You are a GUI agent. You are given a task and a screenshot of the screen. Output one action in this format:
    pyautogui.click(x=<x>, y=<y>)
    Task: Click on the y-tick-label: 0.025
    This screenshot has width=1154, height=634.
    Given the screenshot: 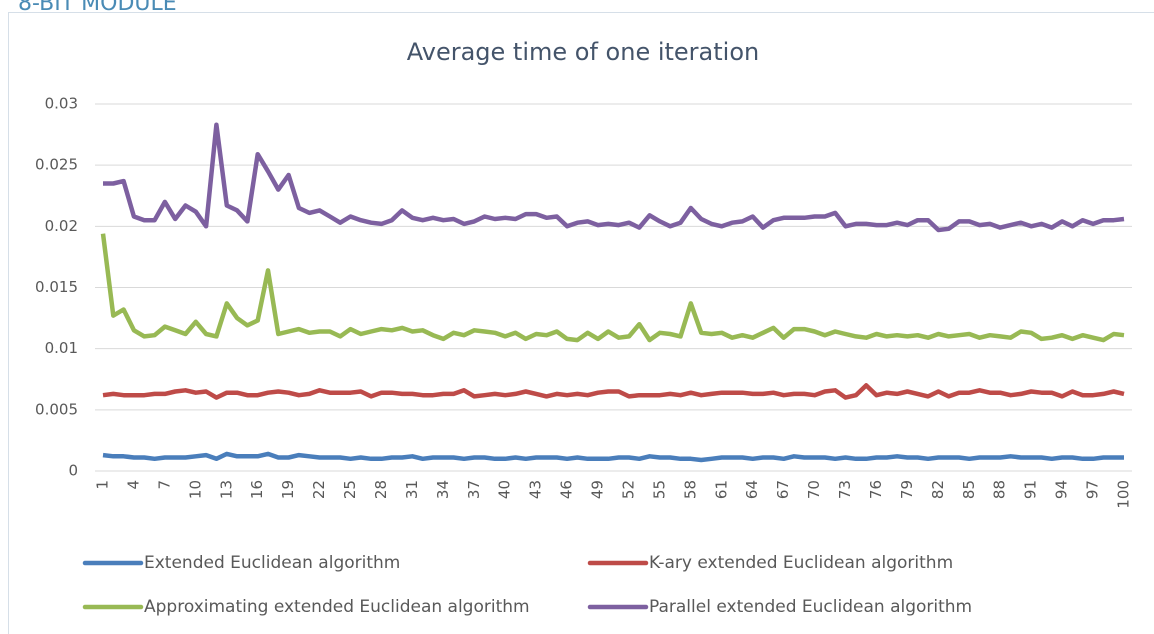 What is the action you would take?
    pyautogui.click(x=56, y=165)
    